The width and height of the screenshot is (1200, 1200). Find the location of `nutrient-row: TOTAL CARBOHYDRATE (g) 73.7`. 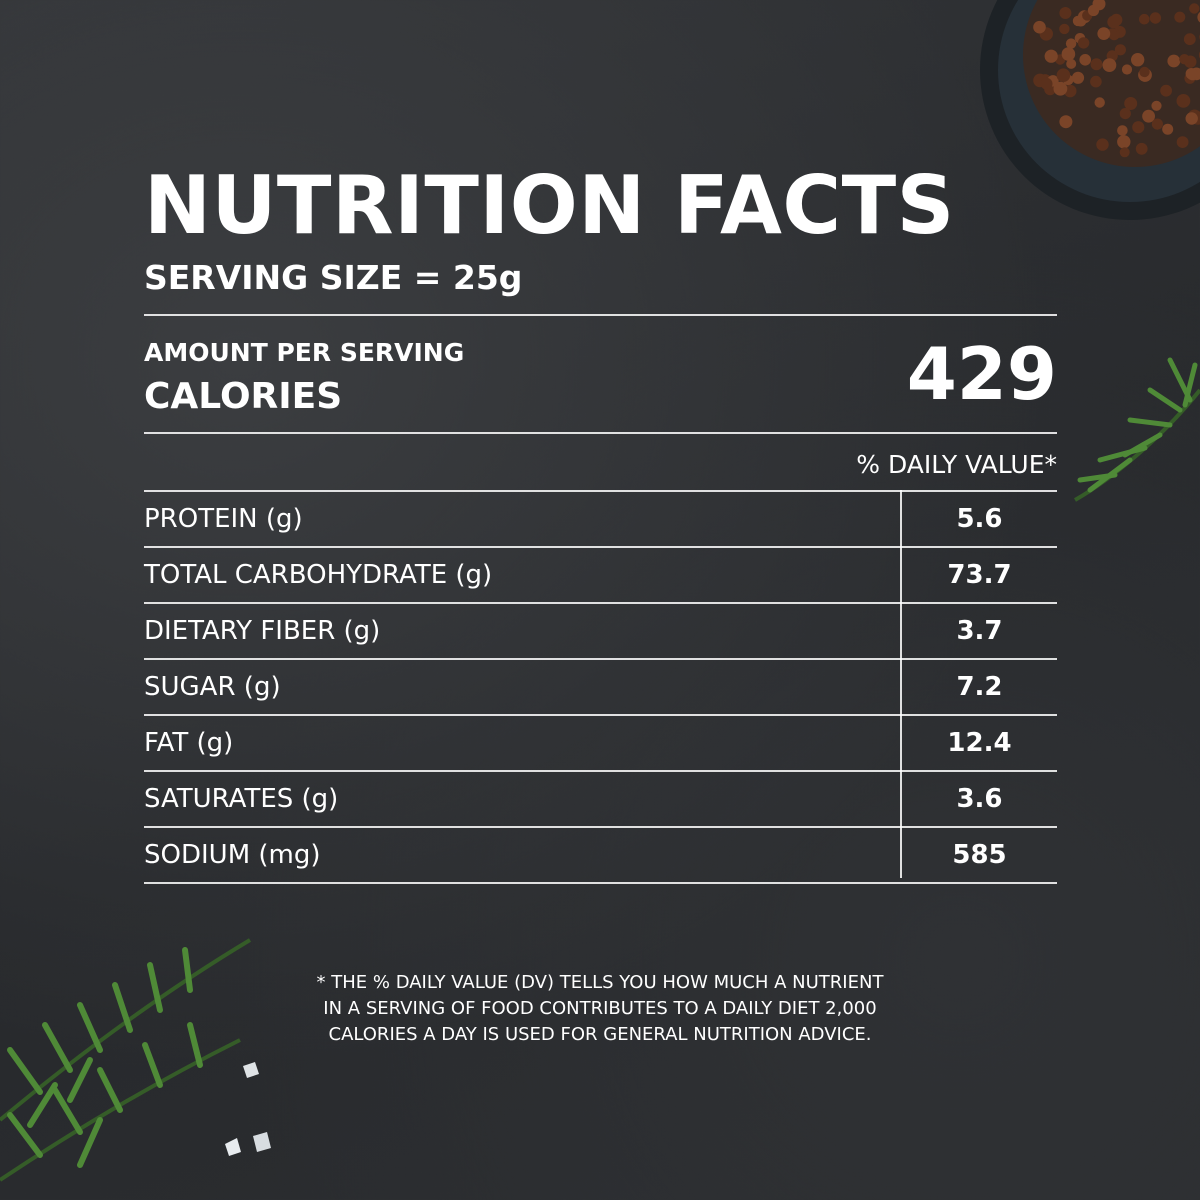

nutrient-row: TOTAL CARBOHYDRATE (g) 73.7 is located at coordinates (600, 574).